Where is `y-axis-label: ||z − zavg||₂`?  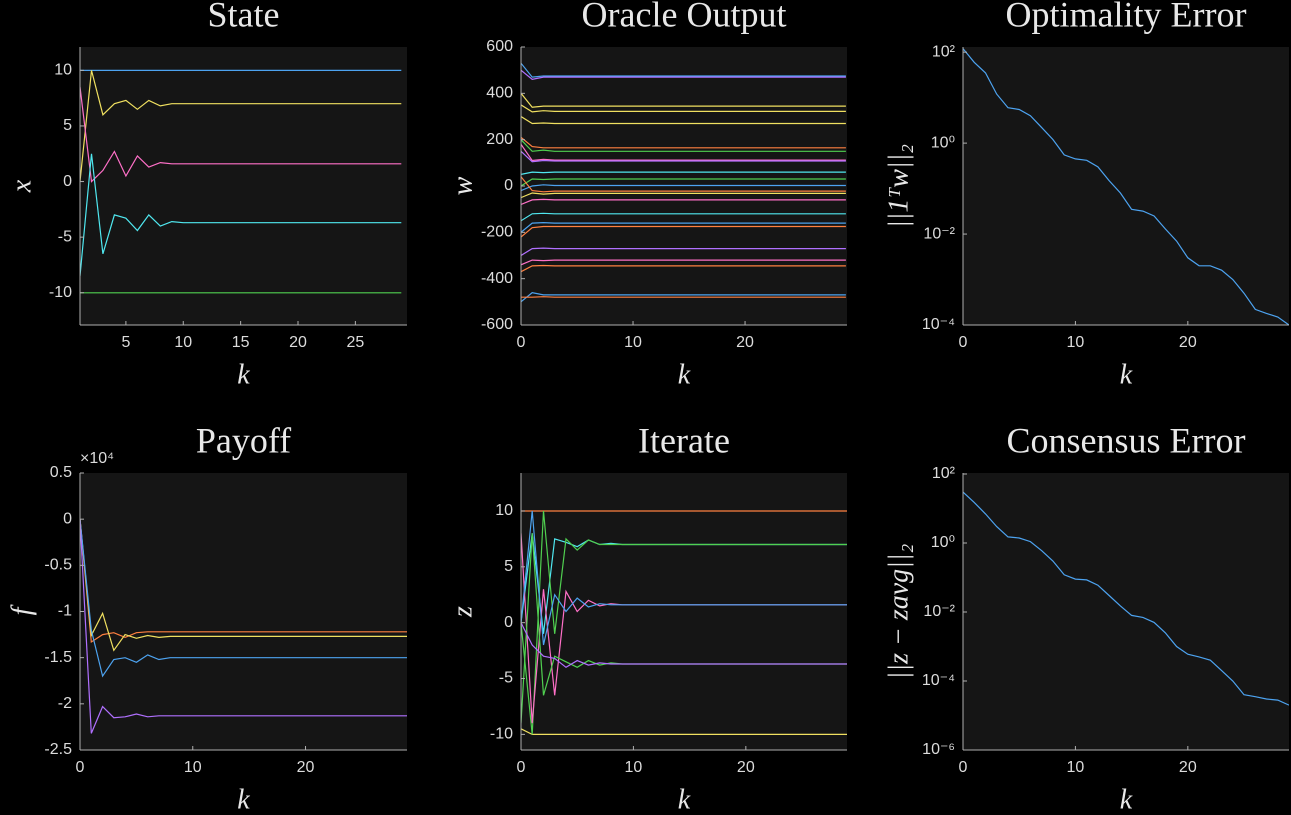 y-axis-label: ||z − zavg||₂ is located at coordinates (898, 611).